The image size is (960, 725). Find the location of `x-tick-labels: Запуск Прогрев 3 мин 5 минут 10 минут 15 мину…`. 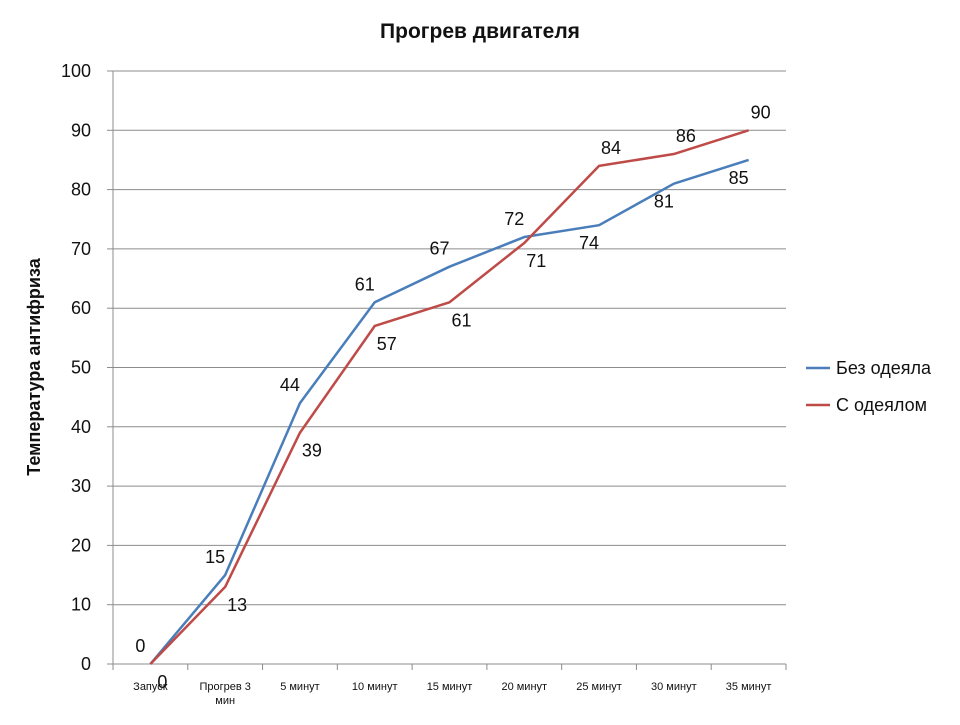

x-tick-labels: Запуск Прогрев 3 мин 5 минут 10 минут 15 мину… is located at coordinates (452, 694).